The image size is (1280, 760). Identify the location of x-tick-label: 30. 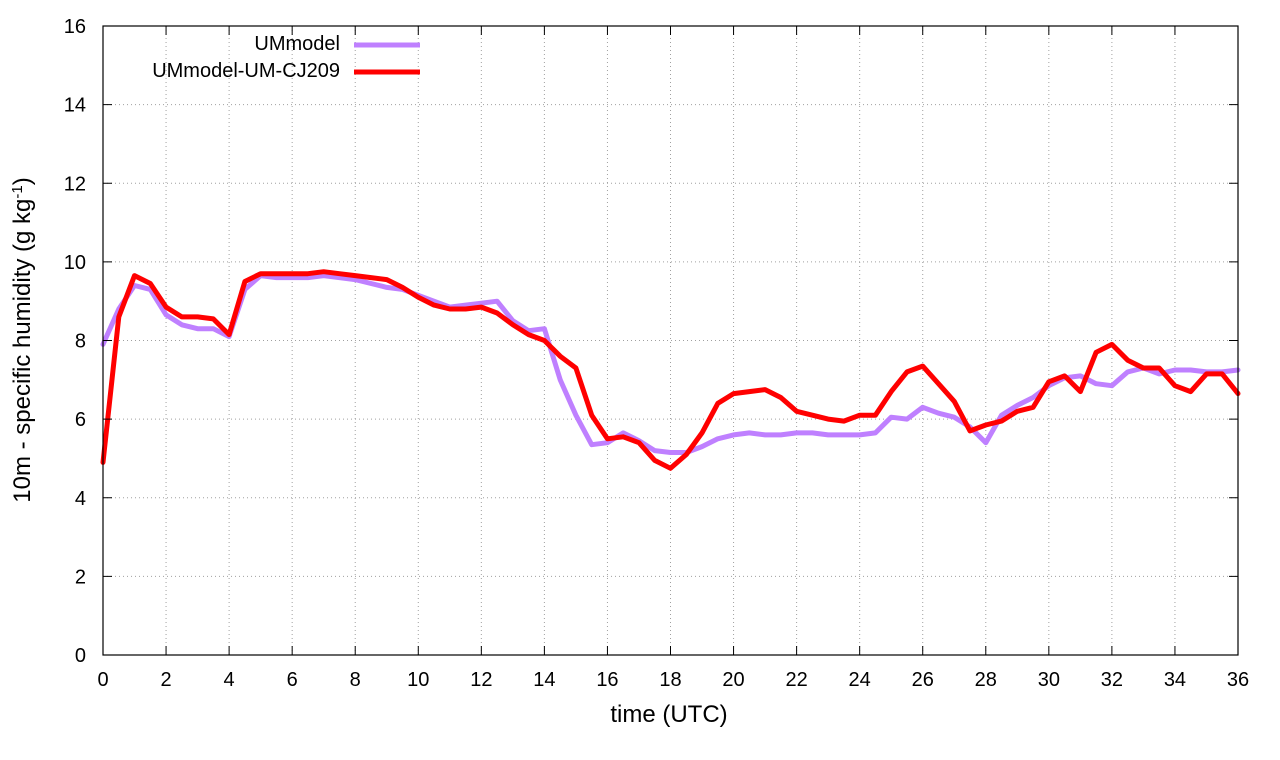
(1049, 680).